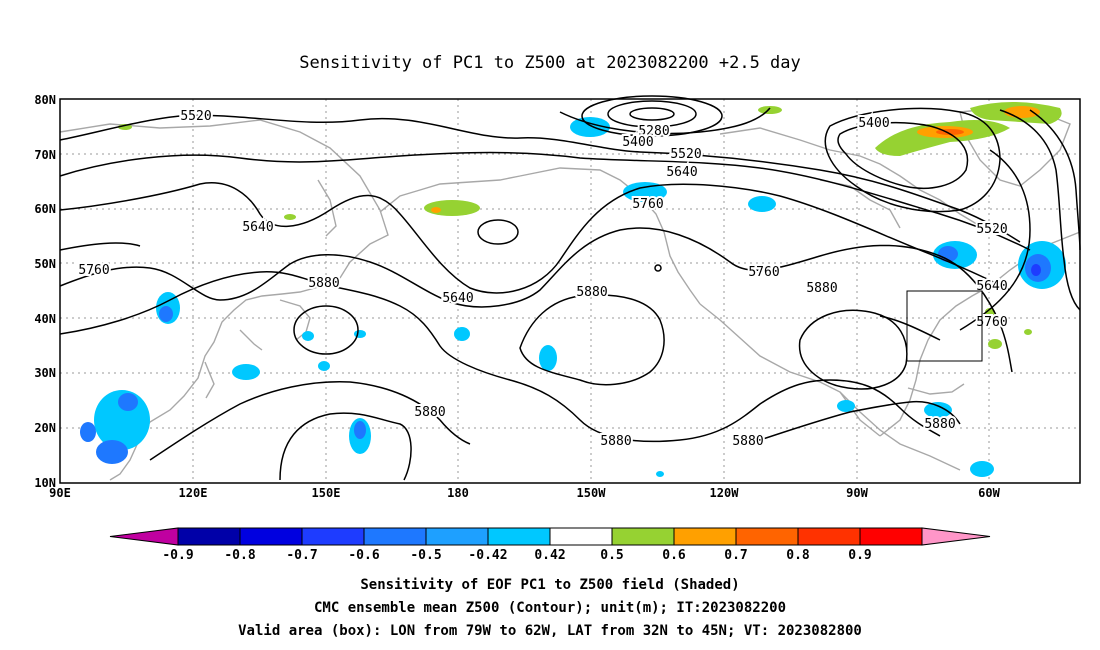  I want to click on colorbar-arrow-low, so click(144, 536).